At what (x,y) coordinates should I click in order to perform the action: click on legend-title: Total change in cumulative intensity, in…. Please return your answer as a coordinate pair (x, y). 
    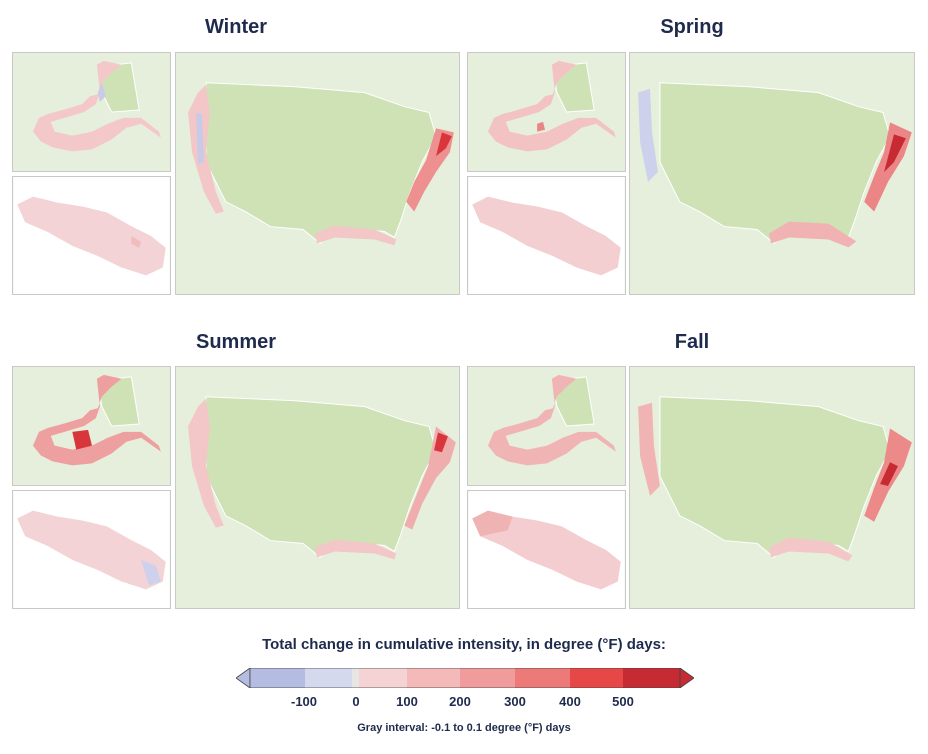
    Looking at the image, I should click on (464, 644).